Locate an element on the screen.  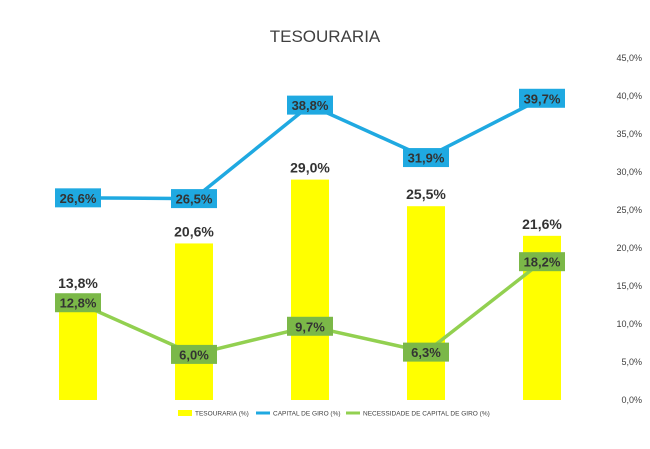
point-data-label: 12,8% is located at coordinates (78, 303).